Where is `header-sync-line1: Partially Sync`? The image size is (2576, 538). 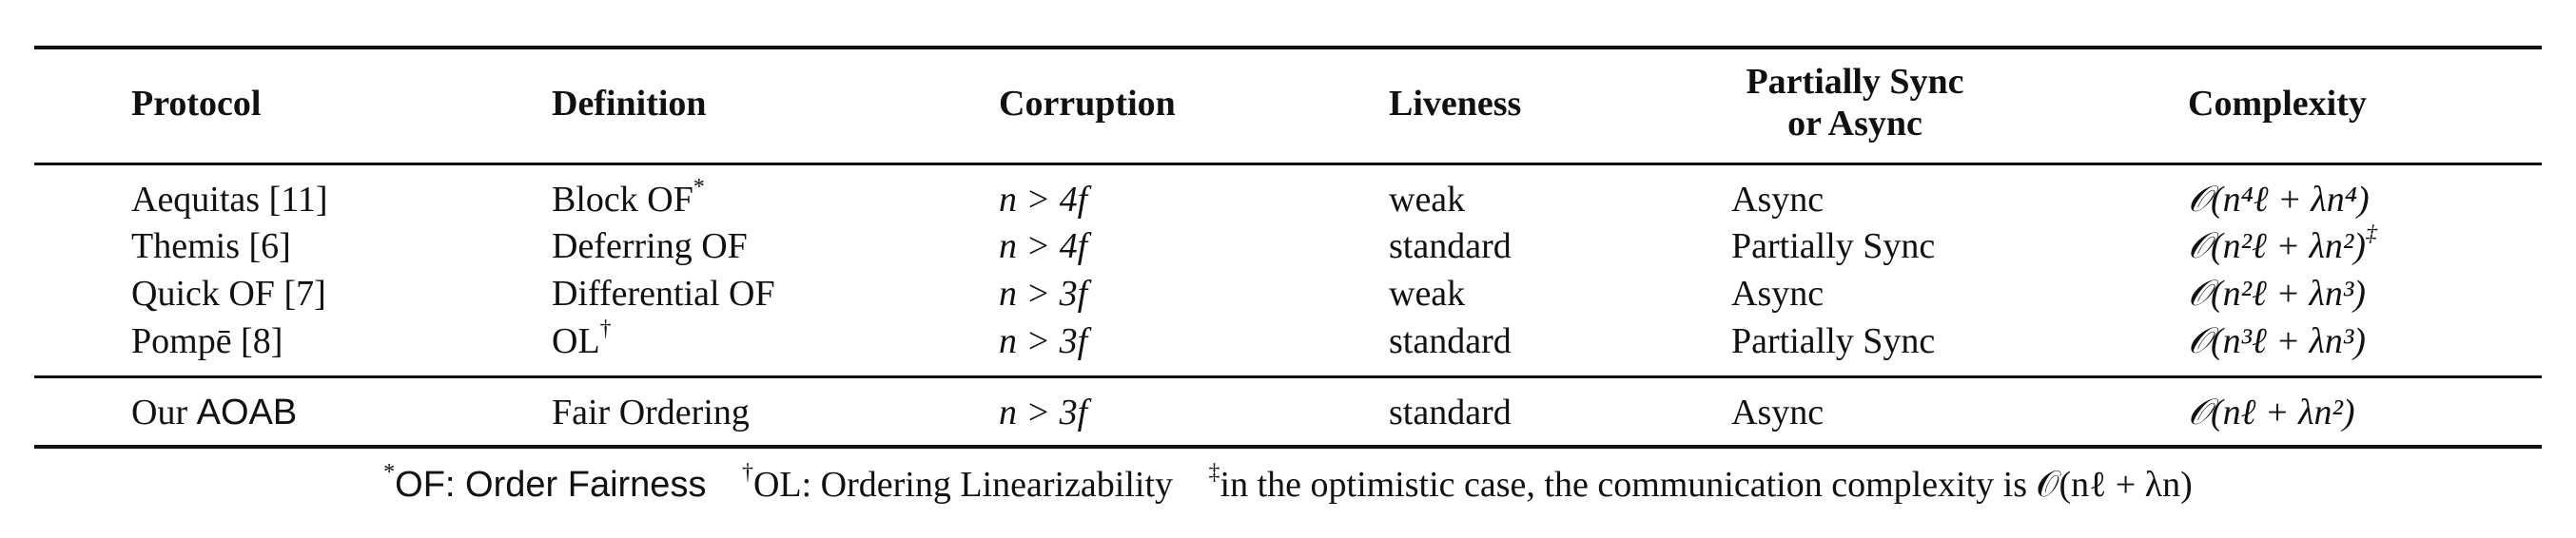
header-sync-line1: Partially Sync is located at coordinates (1855, 82).